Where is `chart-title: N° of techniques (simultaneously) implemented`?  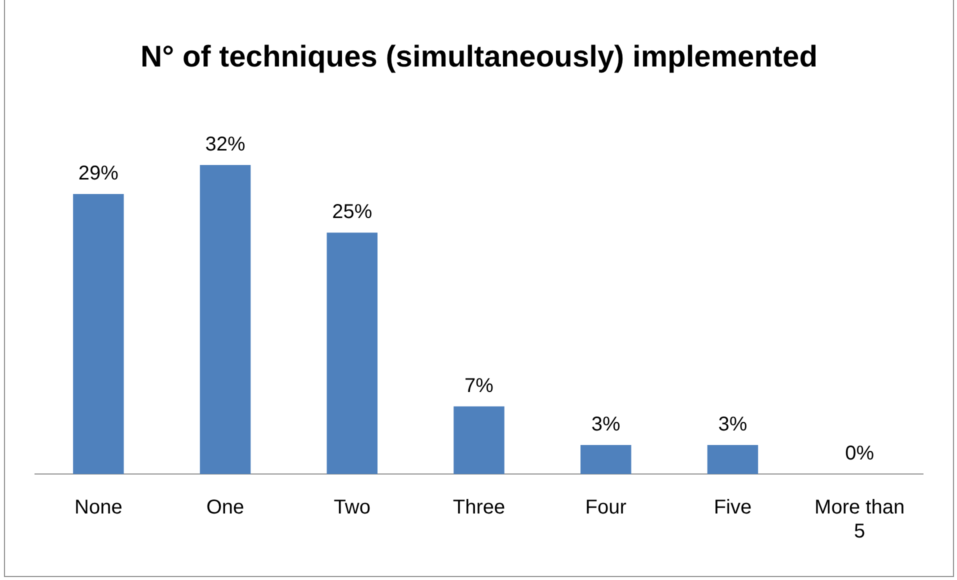 chart-title: N° of techniques (simultaneously) implemented is located at coordinates (479, 57).